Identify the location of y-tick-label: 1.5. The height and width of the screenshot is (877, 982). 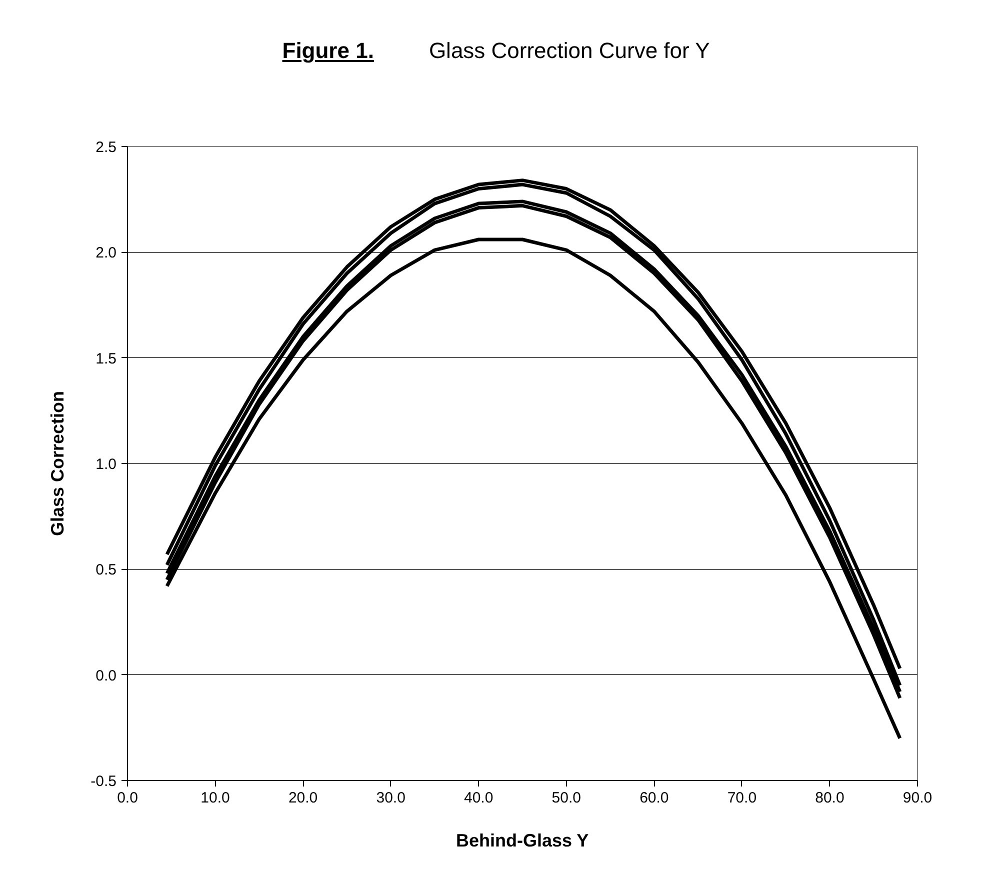
(106, 359).